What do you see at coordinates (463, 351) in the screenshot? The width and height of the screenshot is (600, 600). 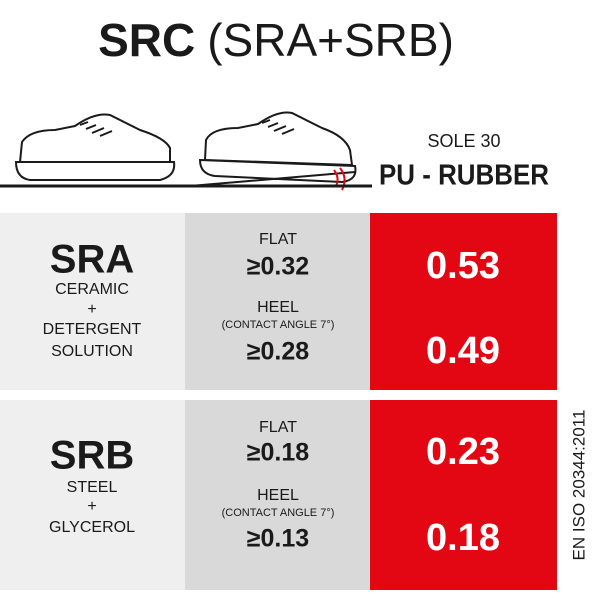 I see `result: 0.49` at bounding box center [463, 351].